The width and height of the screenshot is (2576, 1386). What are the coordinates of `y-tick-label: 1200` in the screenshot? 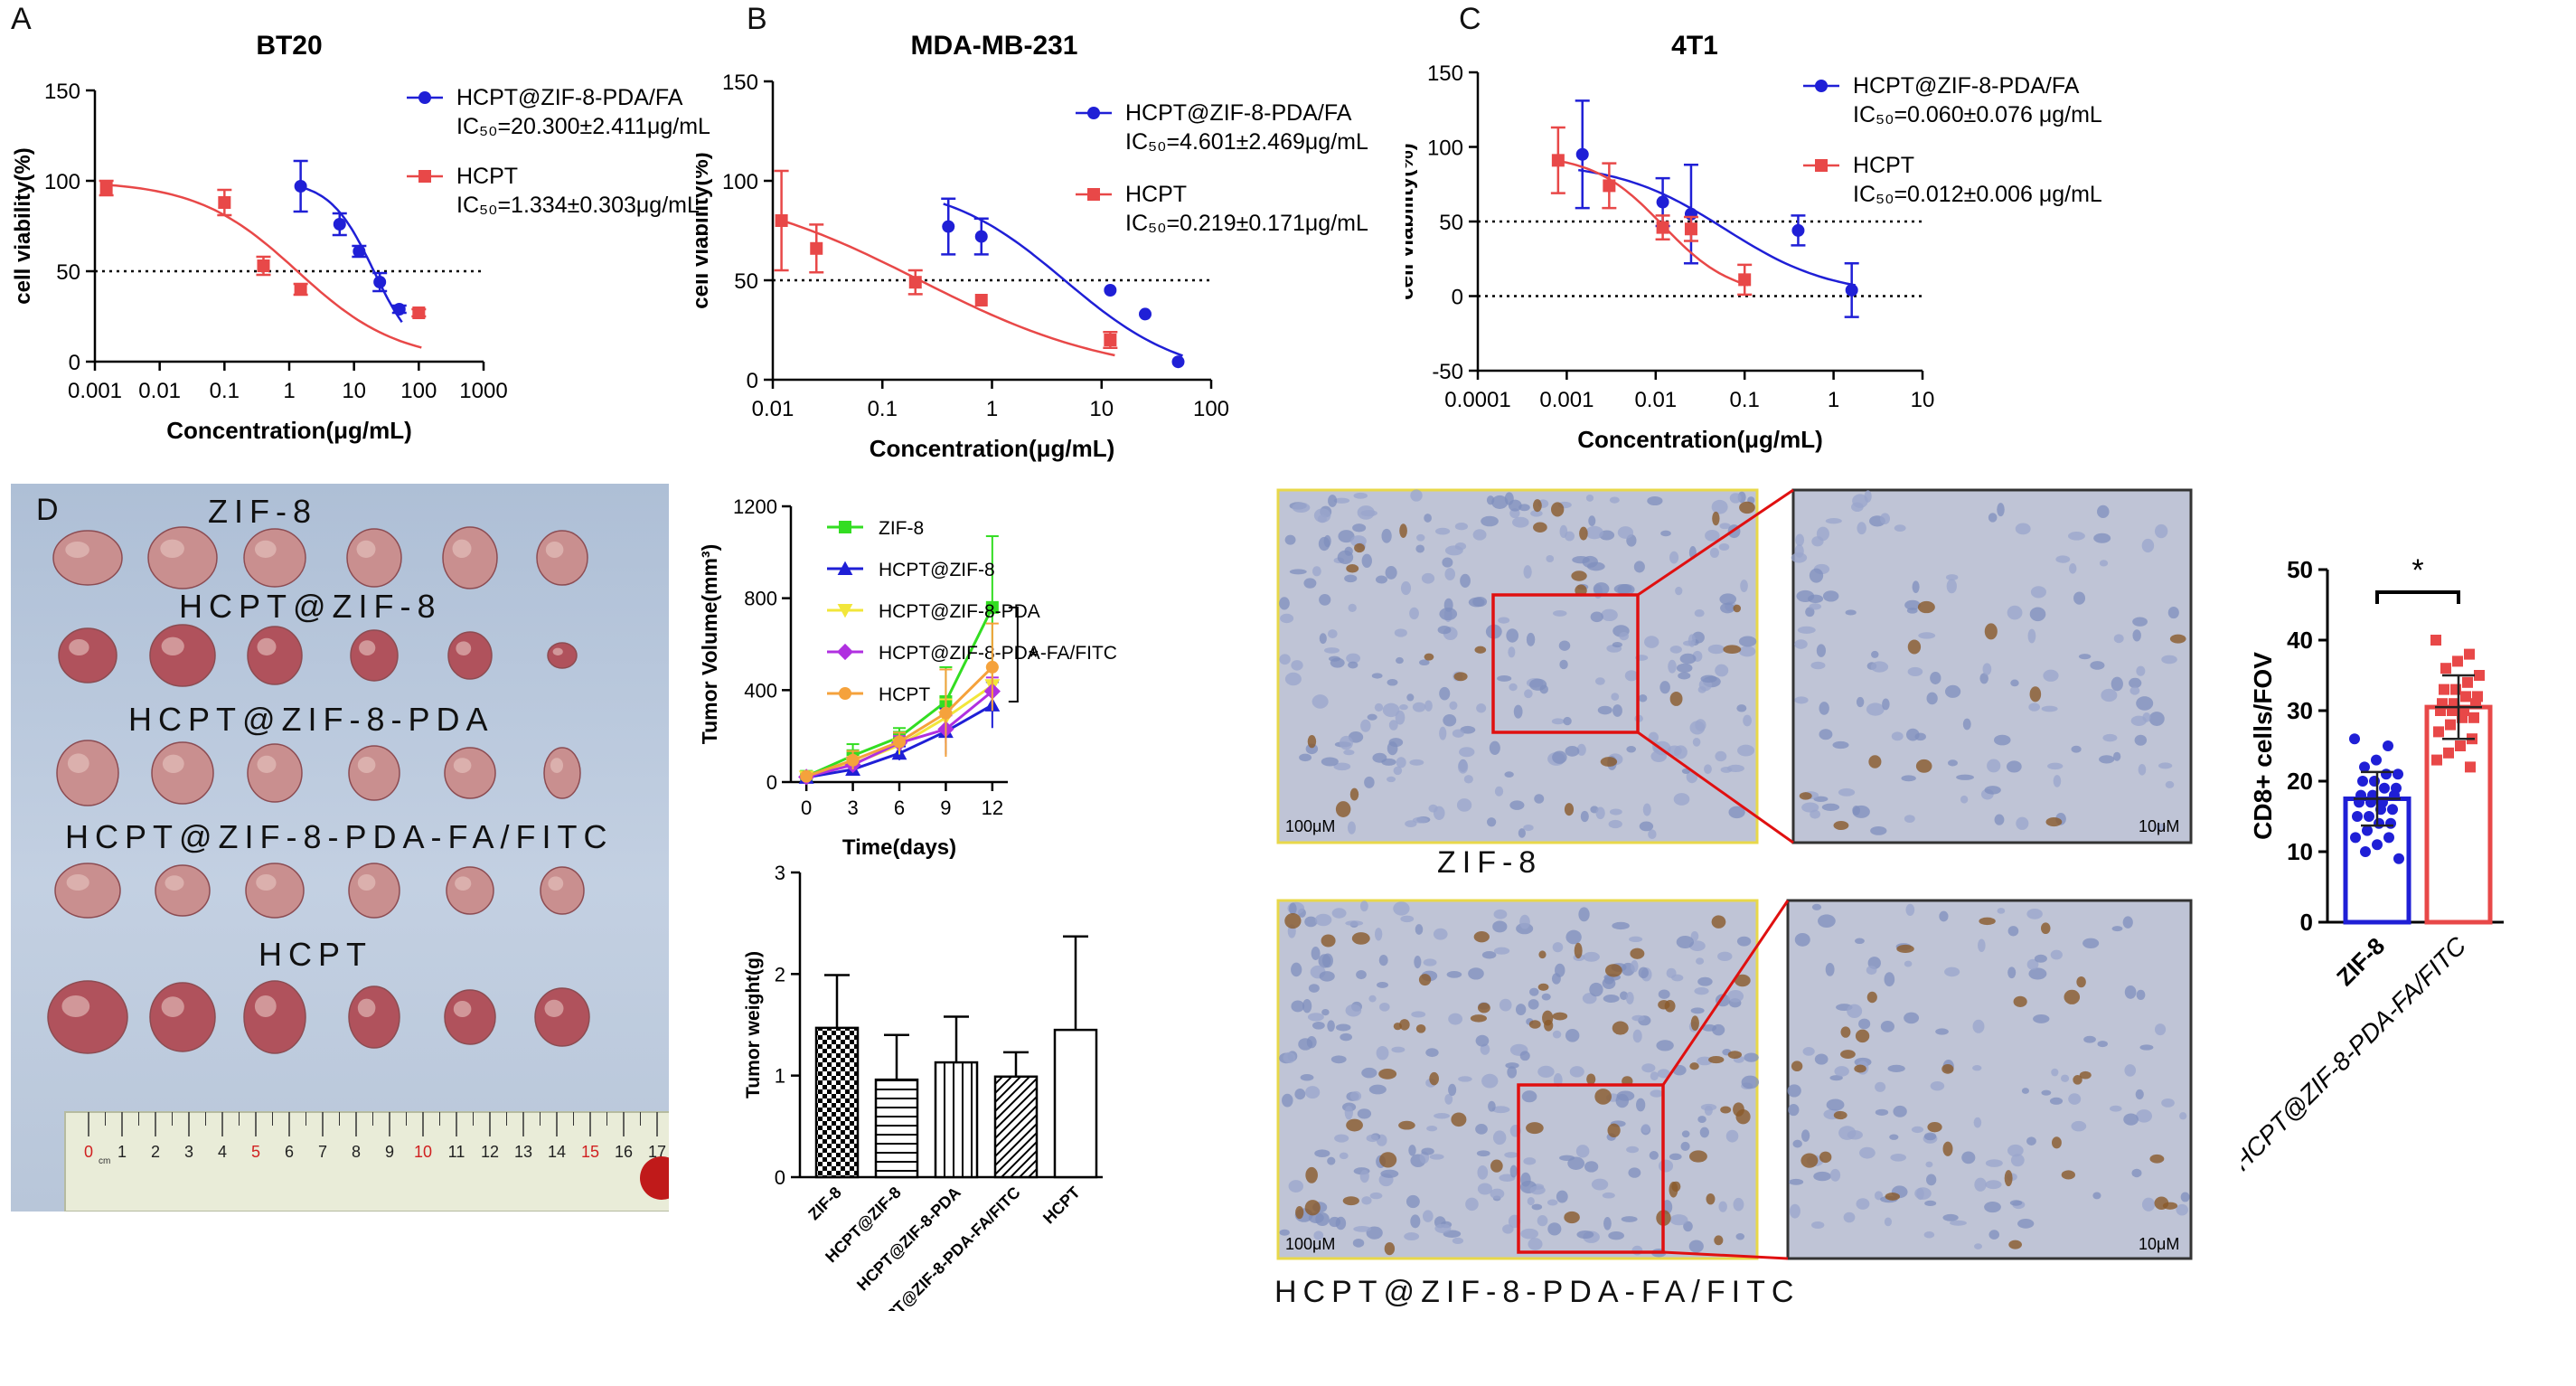 It's located at (755, 506).